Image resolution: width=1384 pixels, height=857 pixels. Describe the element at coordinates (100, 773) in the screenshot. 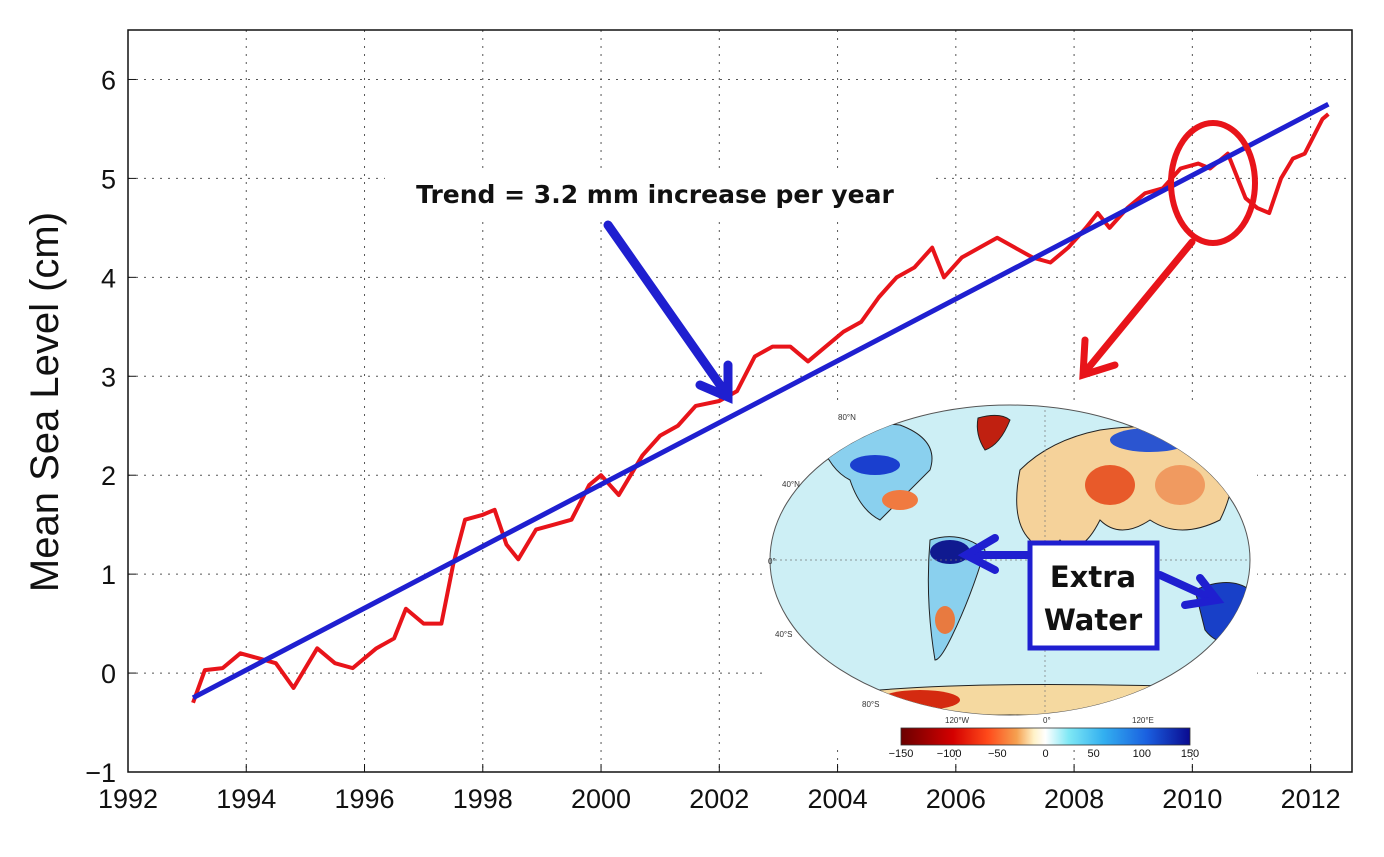

I see `y-tick-label: −1` at that location.